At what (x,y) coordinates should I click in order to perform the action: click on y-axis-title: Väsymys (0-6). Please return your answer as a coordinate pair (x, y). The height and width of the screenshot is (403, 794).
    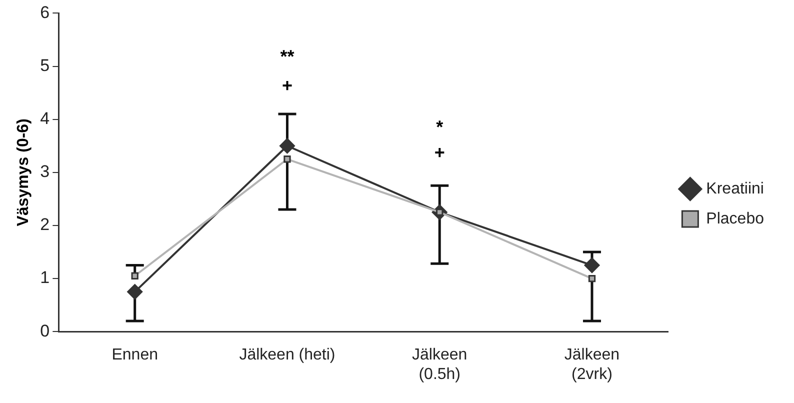
    Looking at the image, I should click on (23, 172).